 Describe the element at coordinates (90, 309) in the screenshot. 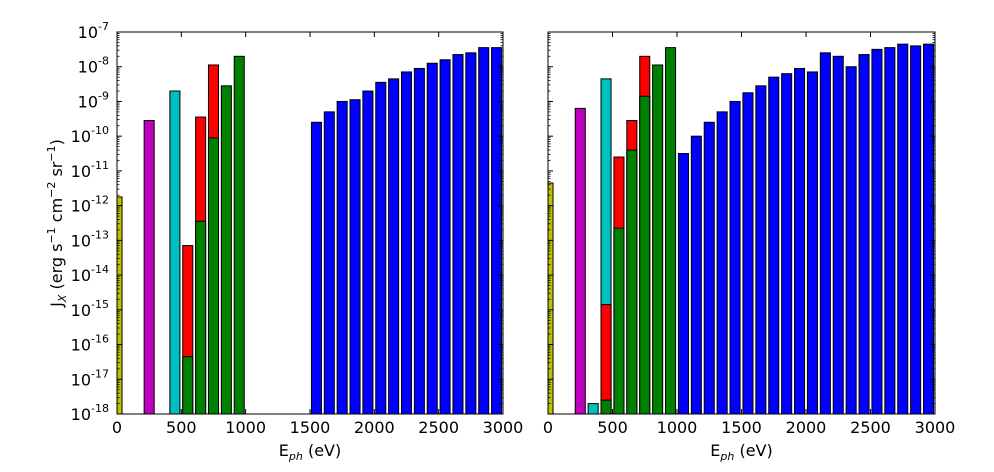

I see `y-tick-label: 10⁻¹⁵` at that location.